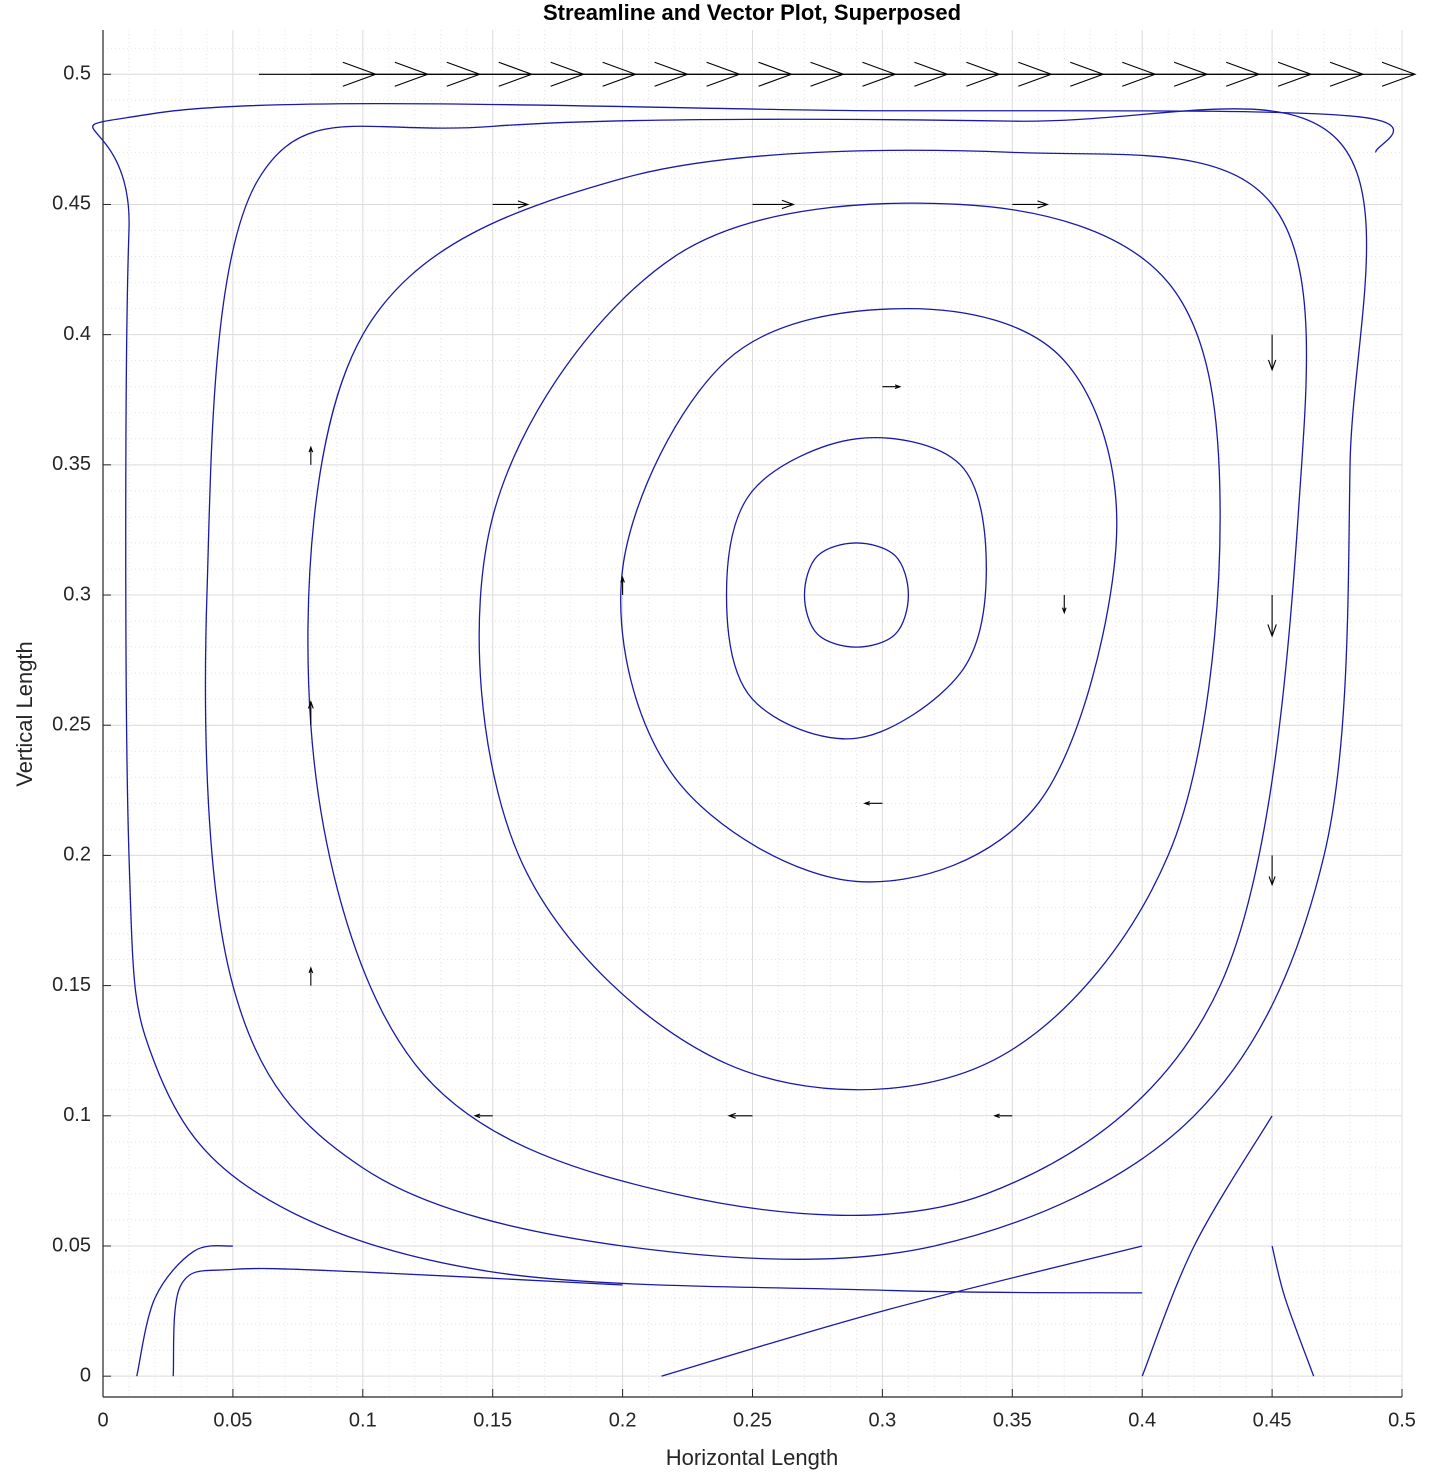 The height and width of the screenshot is (1476, 1441). Describe the element at coordinates (77, 1115) in the screenshot. I see `y-tick-label: 0.1` at that location.